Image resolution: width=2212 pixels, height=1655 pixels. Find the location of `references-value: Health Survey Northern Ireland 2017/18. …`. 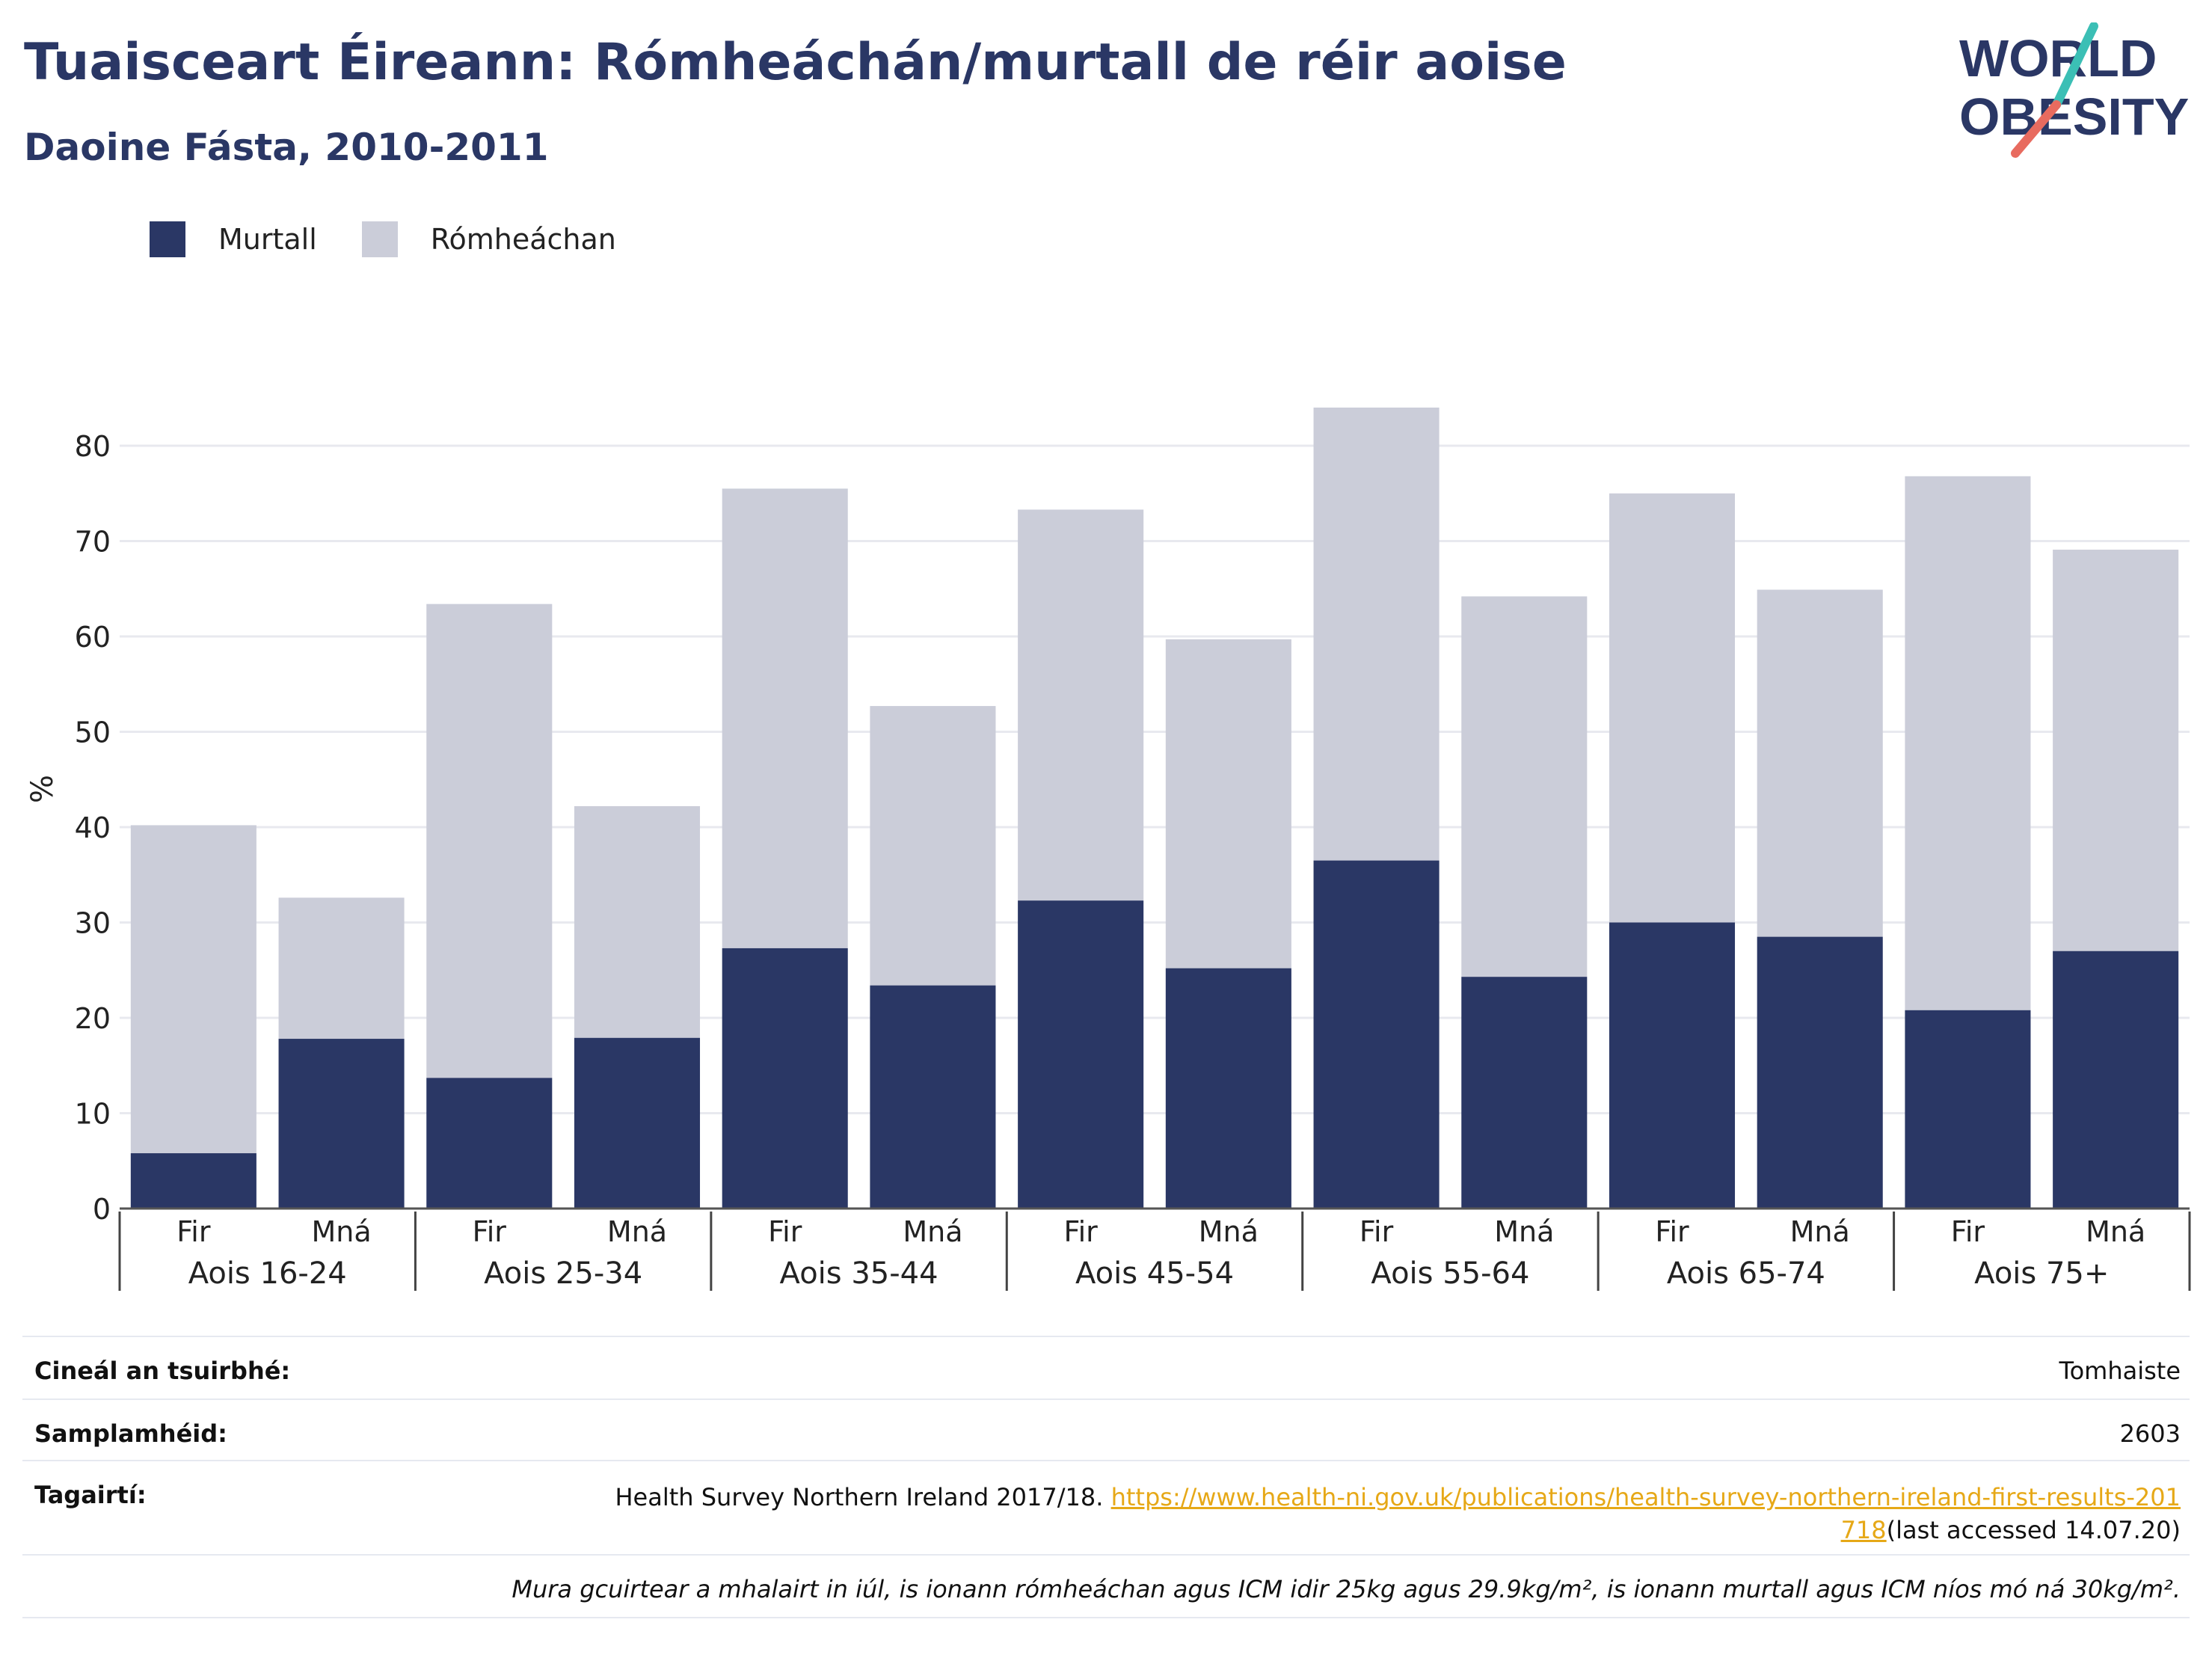

references-value: Health Survey Northern Ireland 2017/18. … is located at coordinates (1395, 1514).